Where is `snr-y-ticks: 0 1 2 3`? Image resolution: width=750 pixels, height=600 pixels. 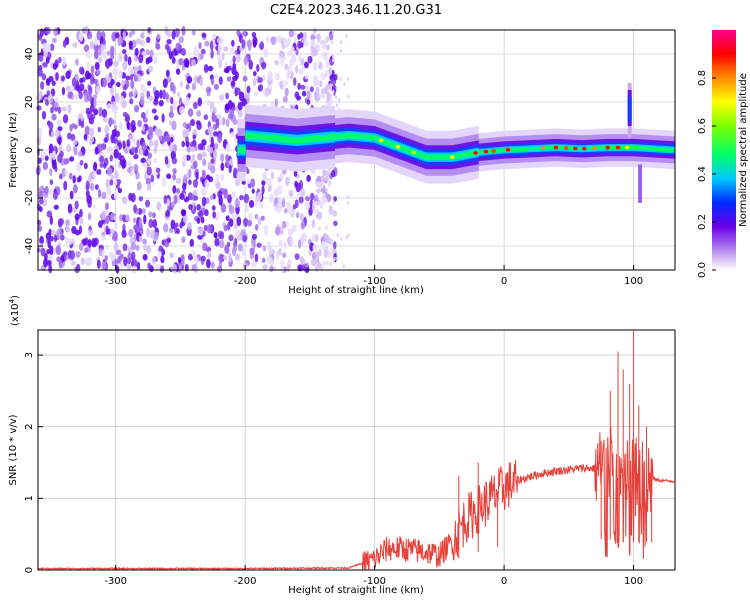 snr-y-ticks: 0 1 2 3 is located at coordinates (33, 462).